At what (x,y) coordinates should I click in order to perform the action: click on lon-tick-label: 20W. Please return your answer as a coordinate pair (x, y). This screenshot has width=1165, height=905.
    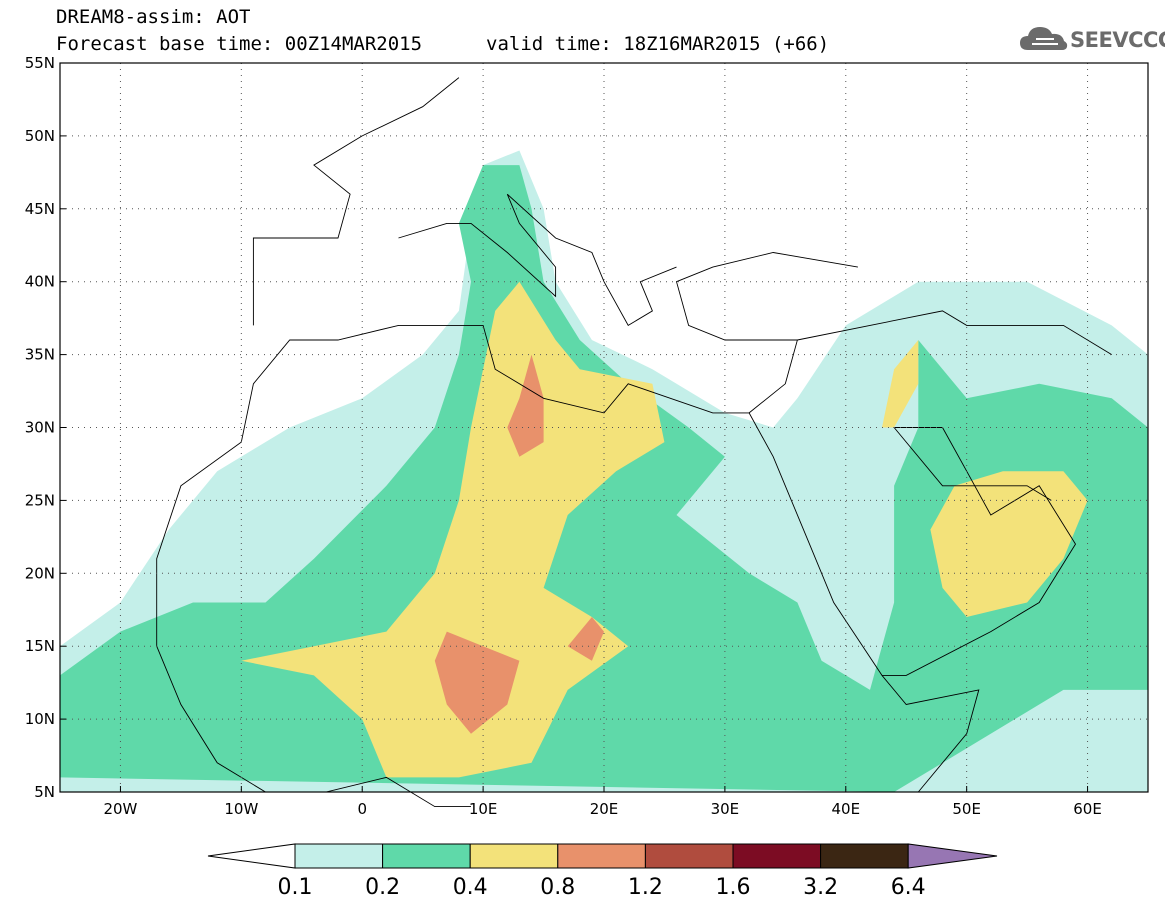
    Looking at the image, I should click on (120, 809).